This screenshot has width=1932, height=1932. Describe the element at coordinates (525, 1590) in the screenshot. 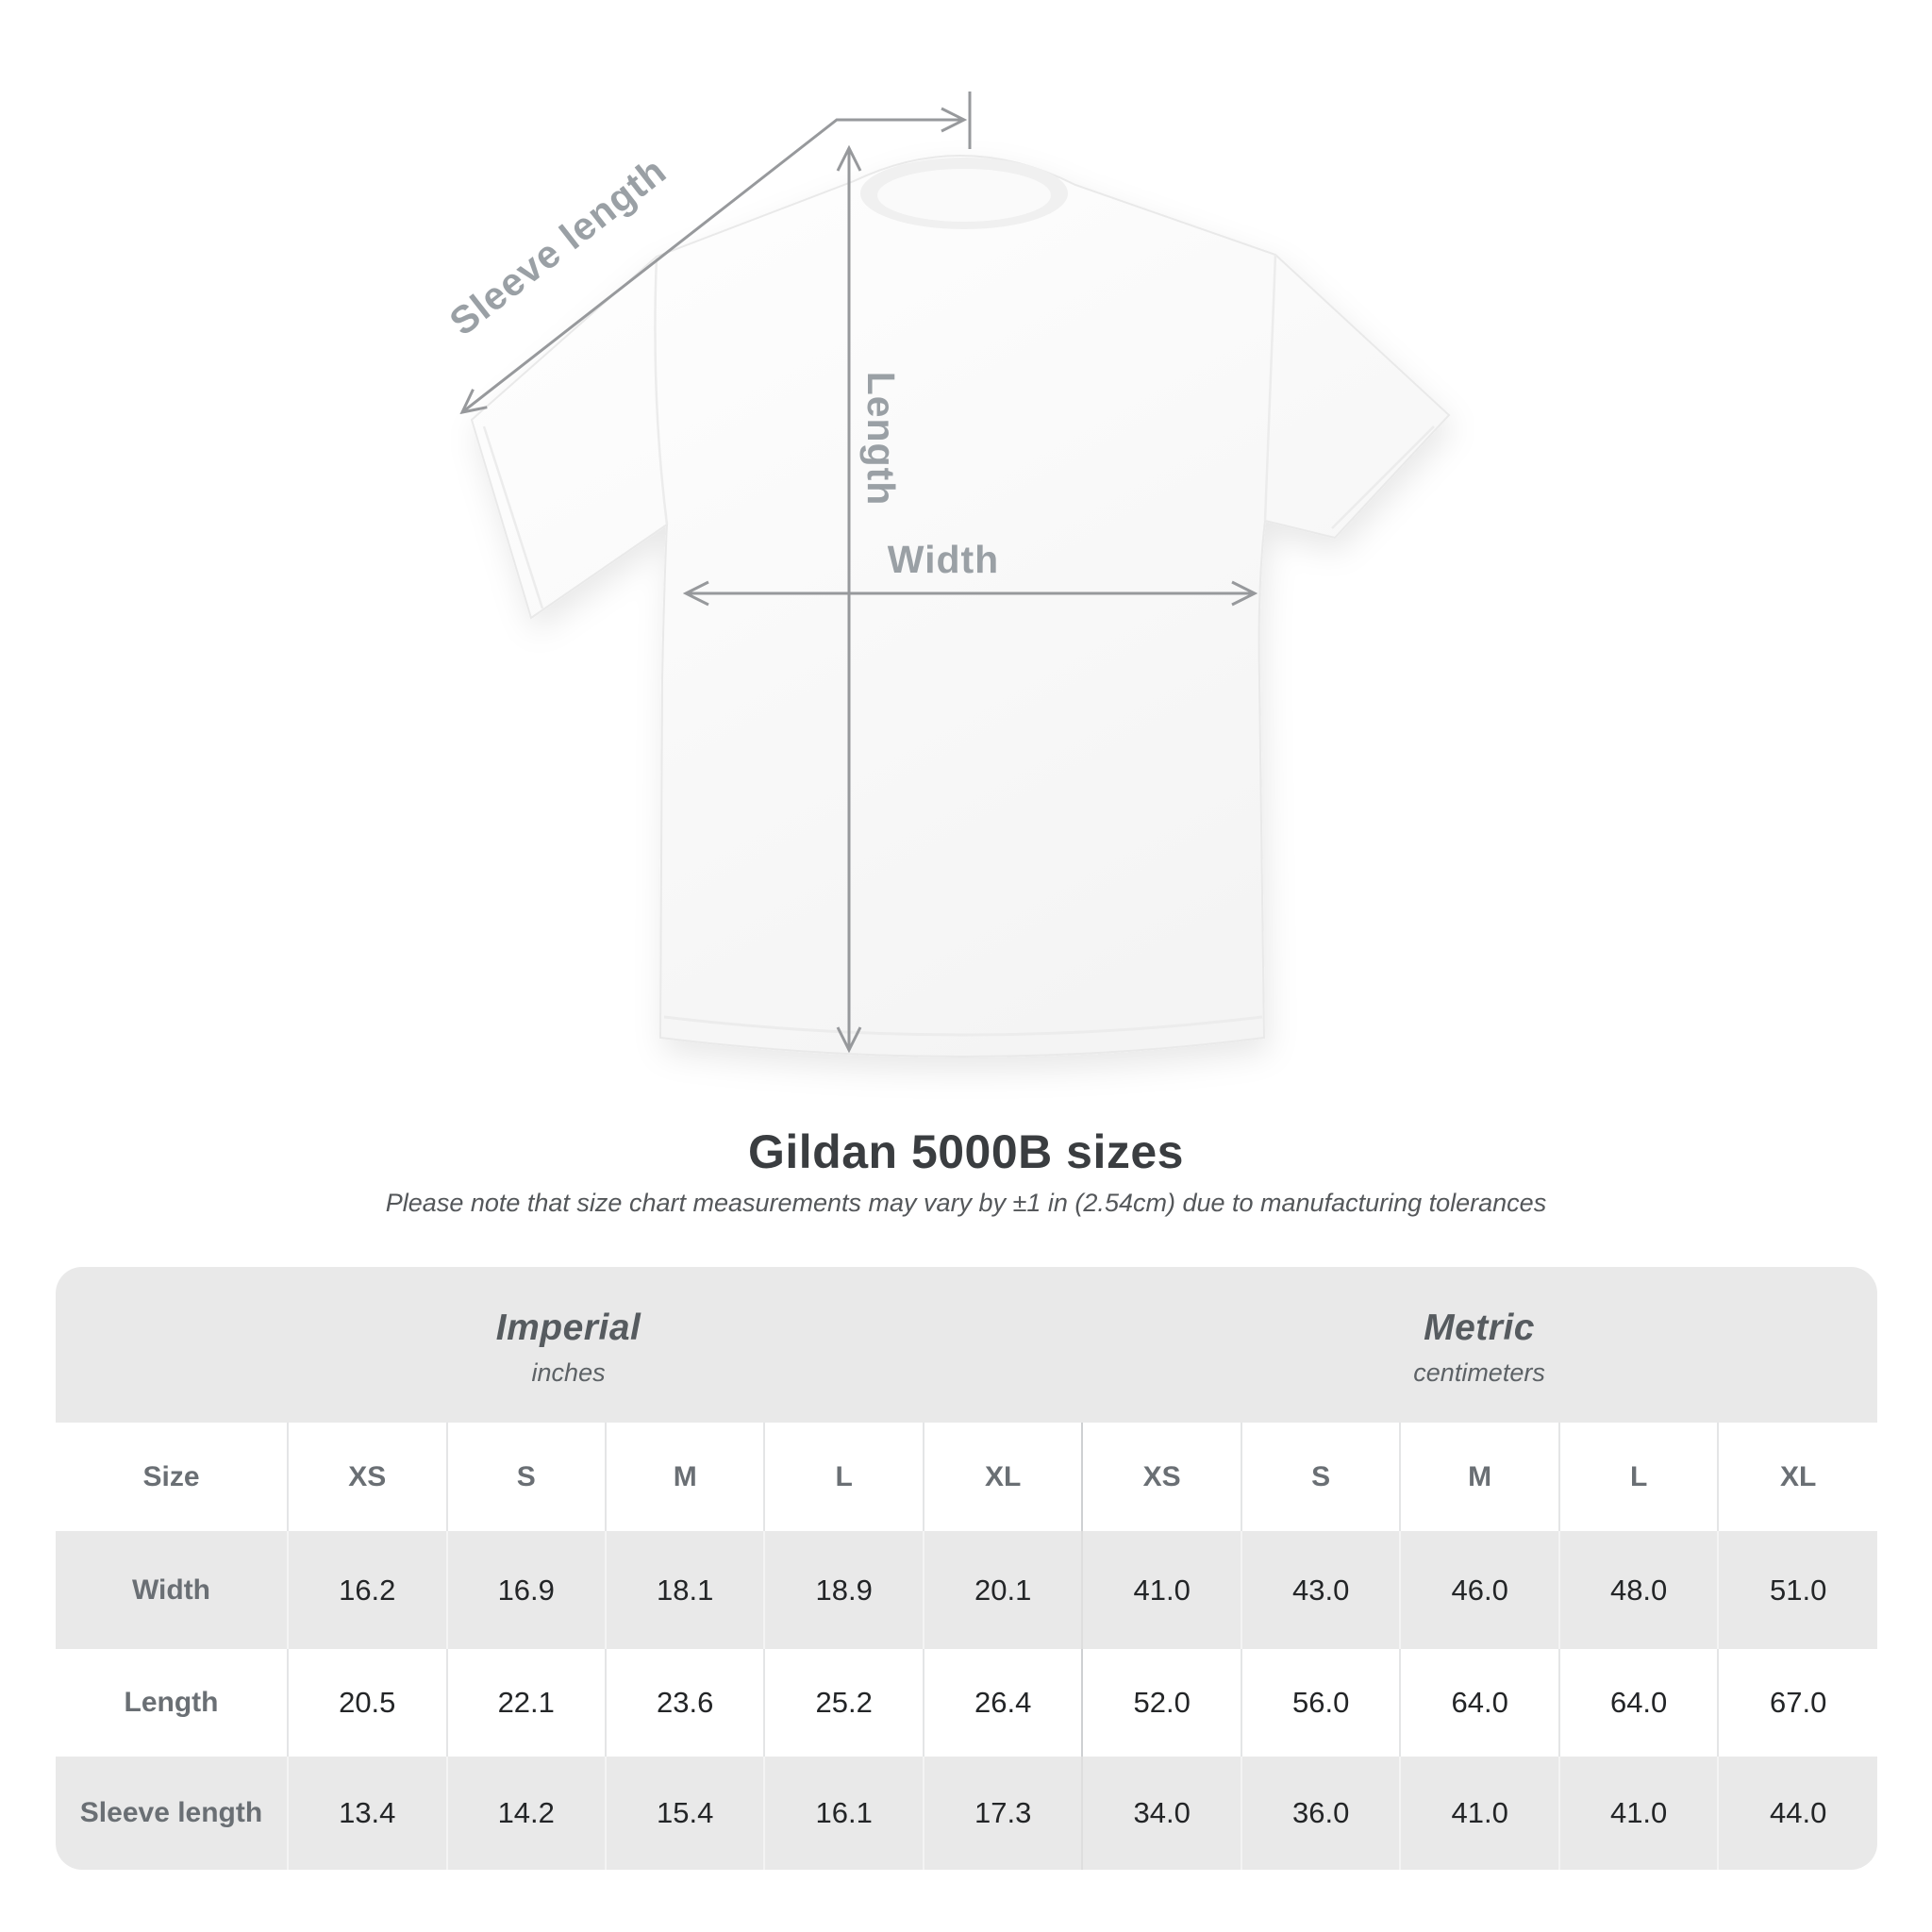

I see `value-cell: 16.9` at that location.